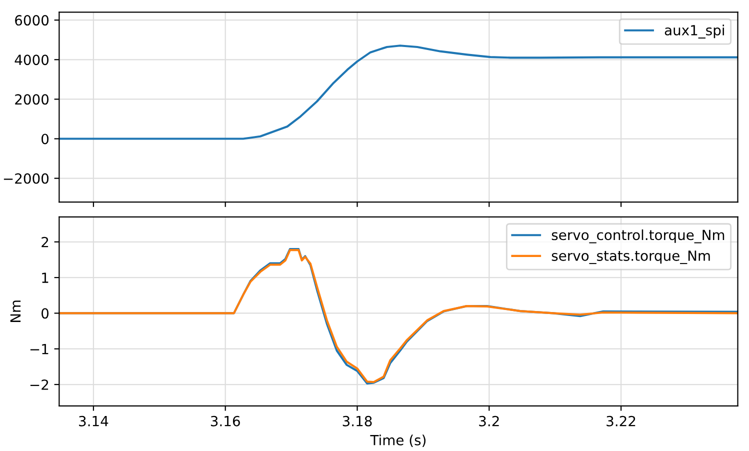  I want to click on x-tick-label: 3.2, so click(489, 421).